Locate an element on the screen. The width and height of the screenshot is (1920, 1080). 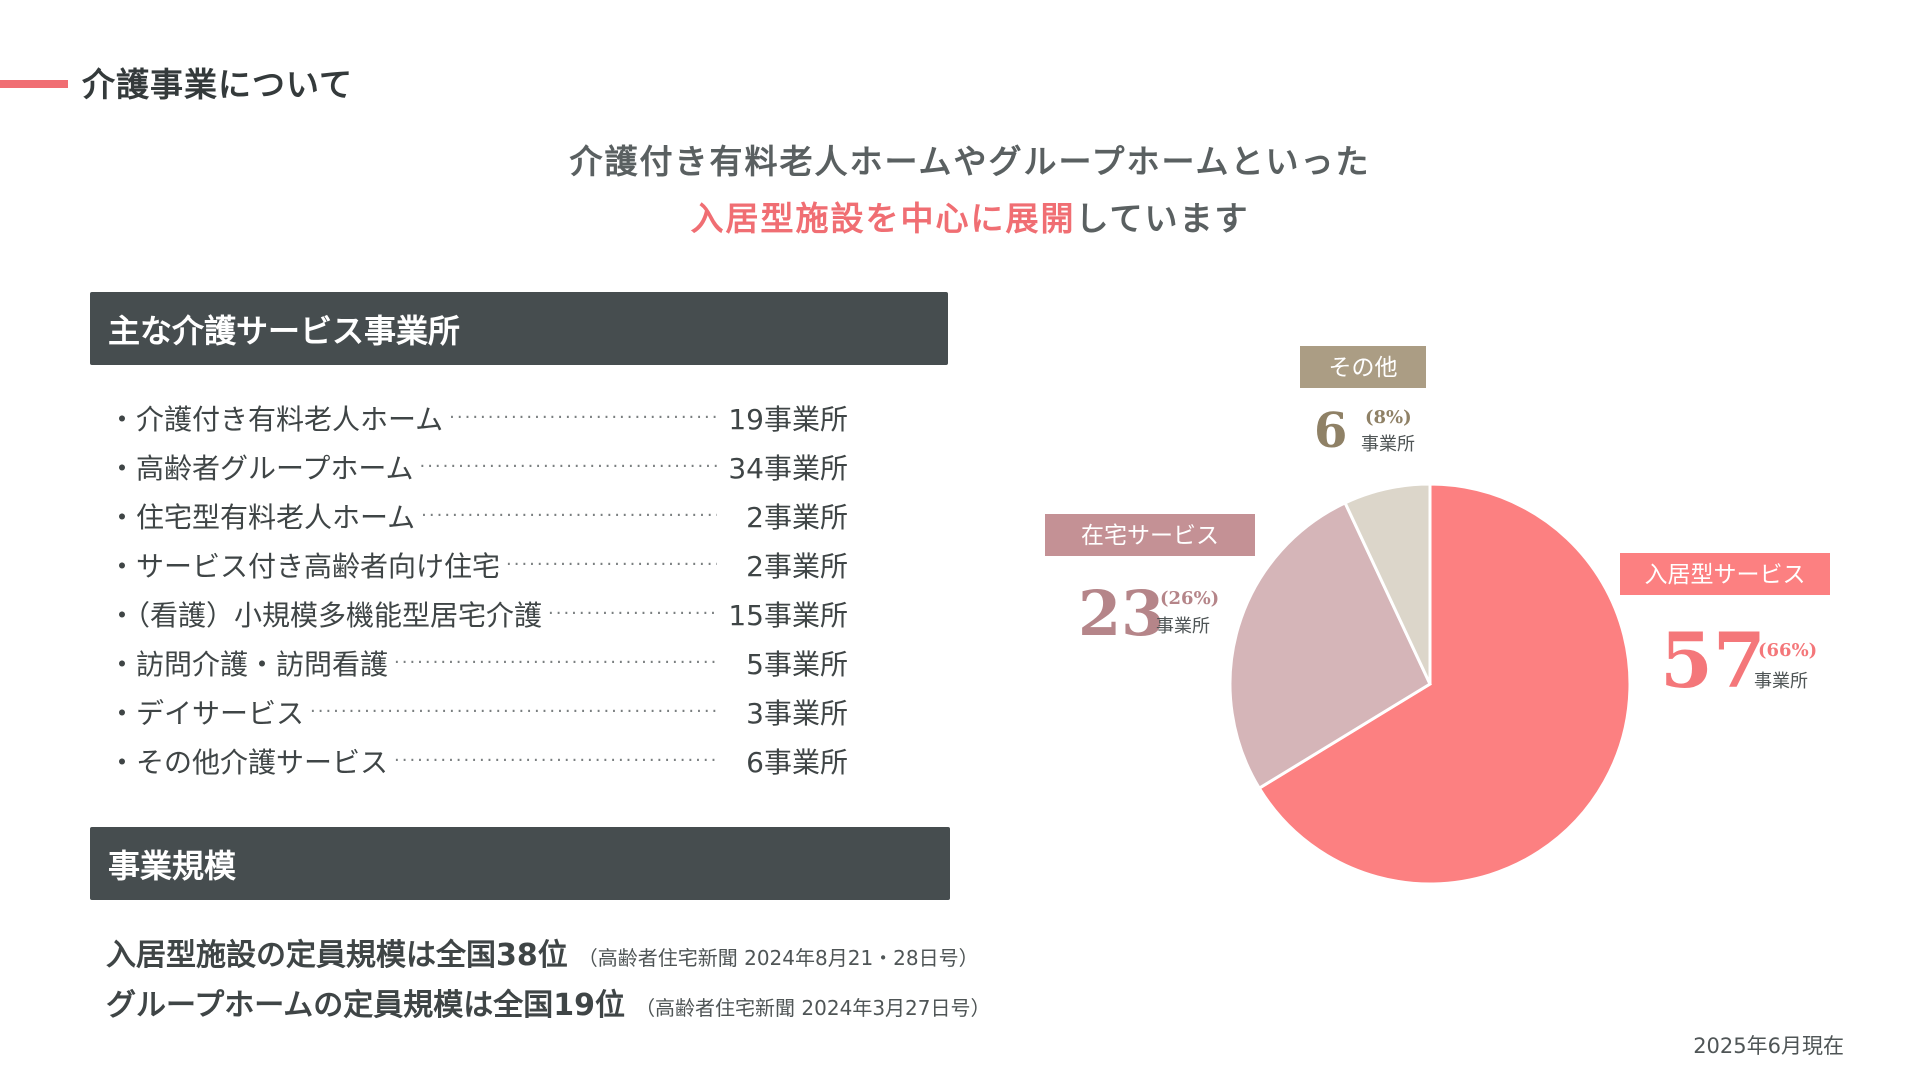
slice-percent-other: (8%) is located at coordinates (1388, 417).